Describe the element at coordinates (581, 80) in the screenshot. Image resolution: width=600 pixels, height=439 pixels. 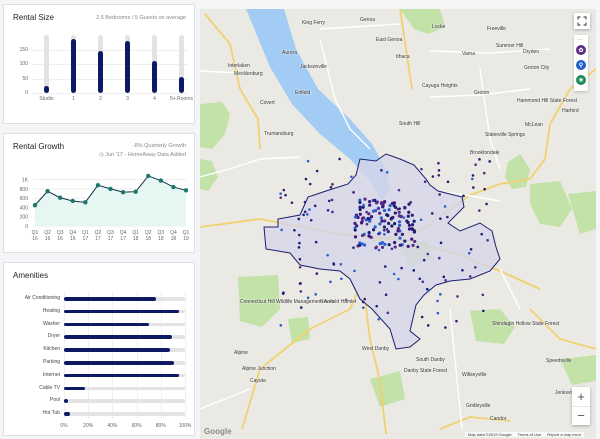
I see `layer-green-icon: ✳` at that location.